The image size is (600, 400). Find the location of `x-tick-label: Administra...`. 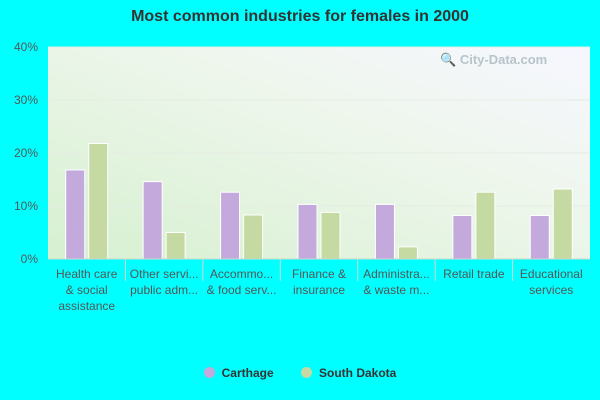

x-tick-label: Administra... is located at coordinates (396, 274).